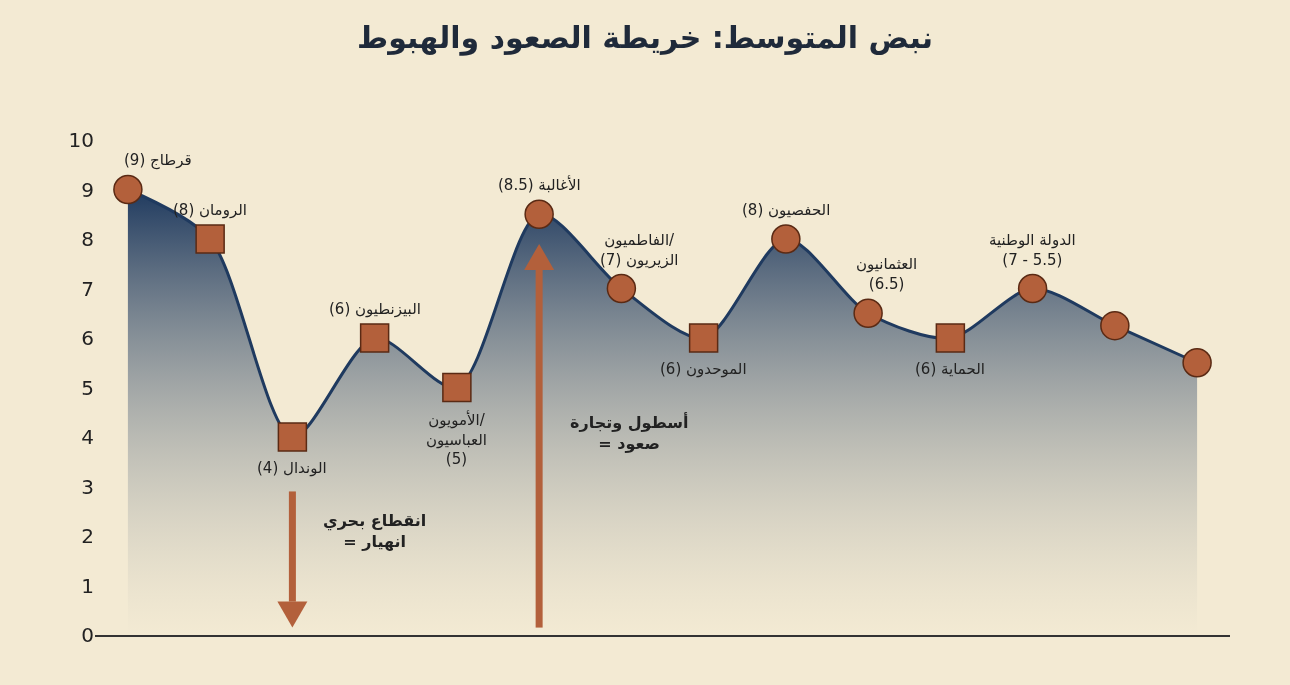 The width and height of the screenshot is (1290, 685). What do you see at coordinates (87, 536) in the screenshot?
I see `y-tick-label: 2` at bounding box center [87, 536].